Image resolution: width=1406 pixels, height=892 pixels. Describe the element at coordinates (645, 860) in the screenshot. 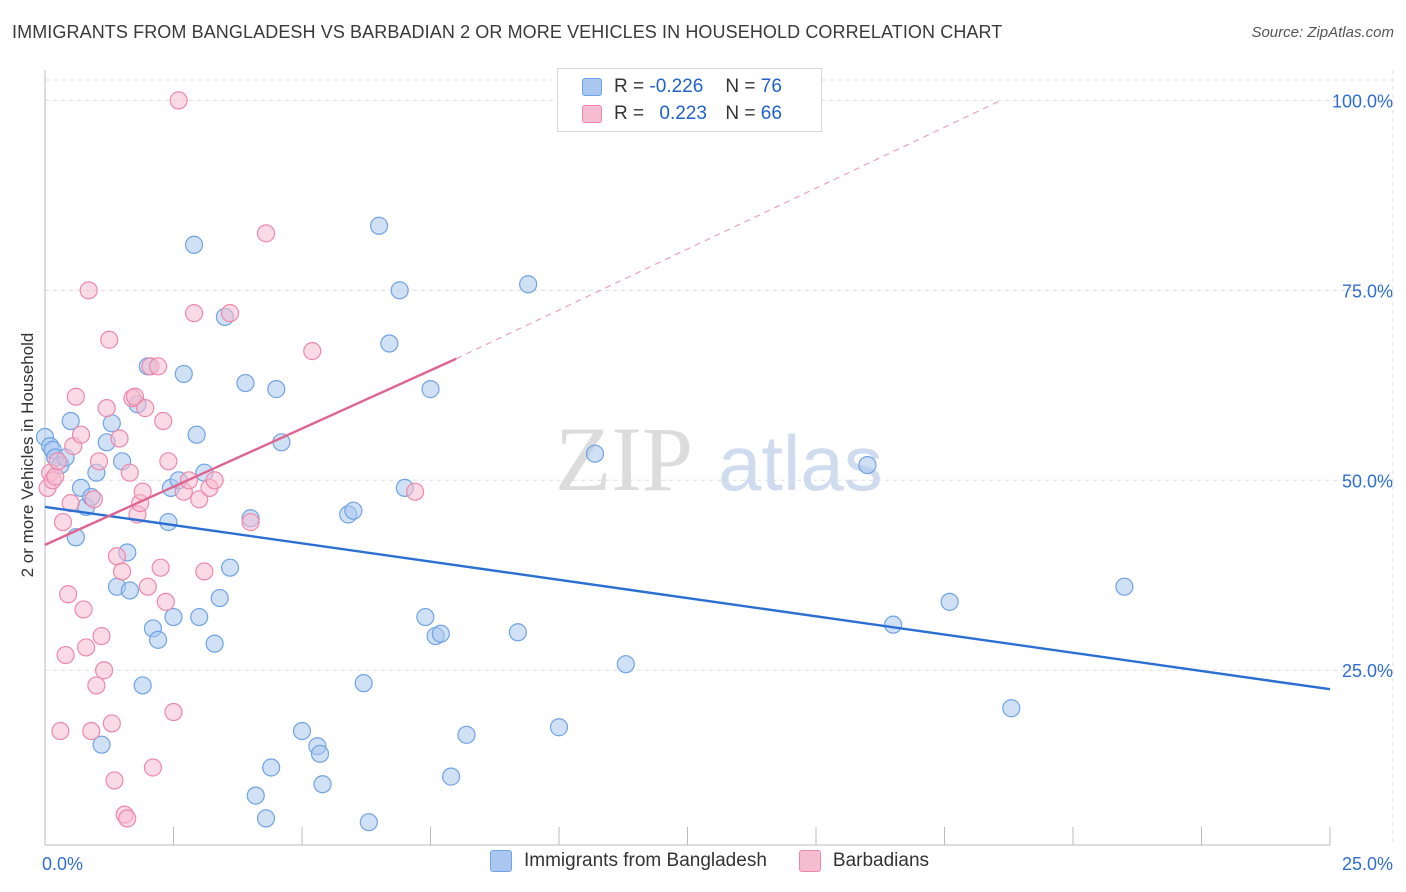

I see `series-legend-label: Immigrants from Bangladesh` at that location.